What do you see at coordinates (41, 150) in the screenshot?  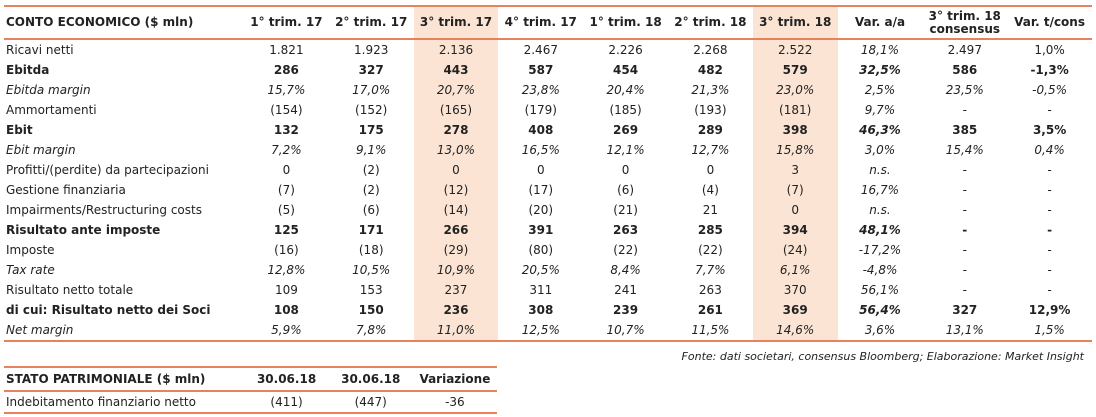 I see `row-label: Ebit margin` at bounding box center [41, 150].